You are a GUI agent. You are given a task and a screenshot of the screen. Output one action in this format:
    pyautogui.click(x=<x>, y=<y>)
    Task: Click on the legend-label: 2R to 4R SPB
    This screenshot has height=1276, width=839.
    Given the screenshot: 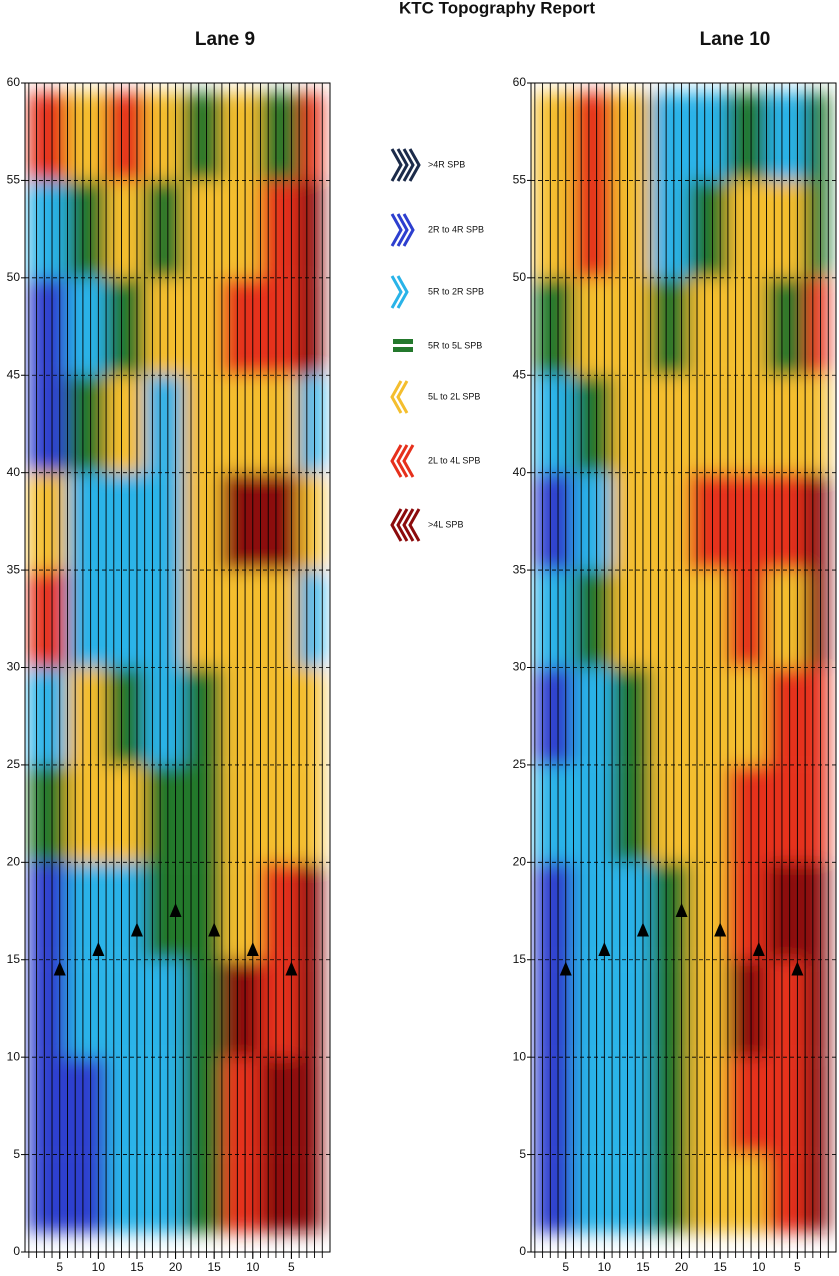 What is the action you would take?
    pyautogui.click(x=456, y=229)
    